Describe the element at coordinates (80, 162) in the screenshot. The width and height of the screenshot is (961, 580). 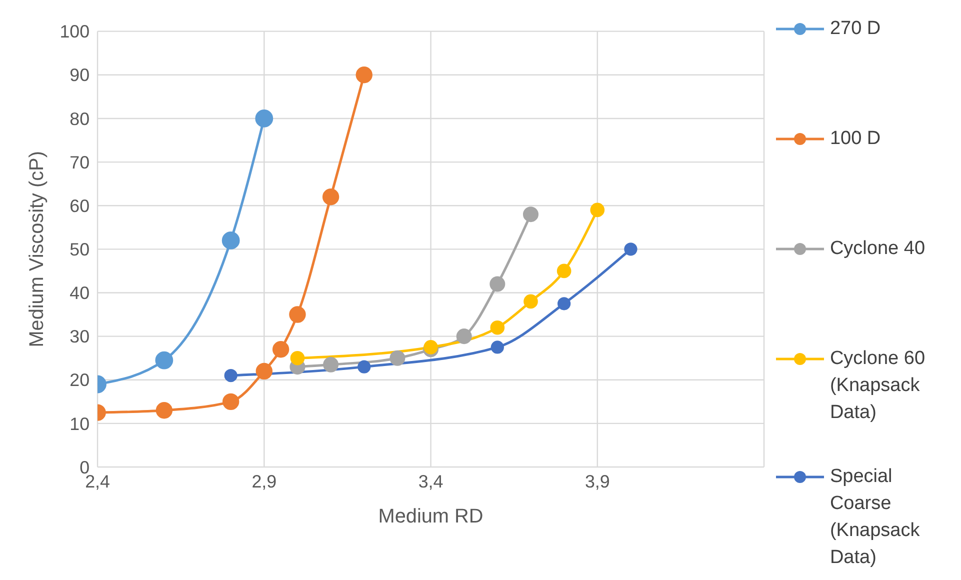
I see `y-tick-label: 70` at that location.